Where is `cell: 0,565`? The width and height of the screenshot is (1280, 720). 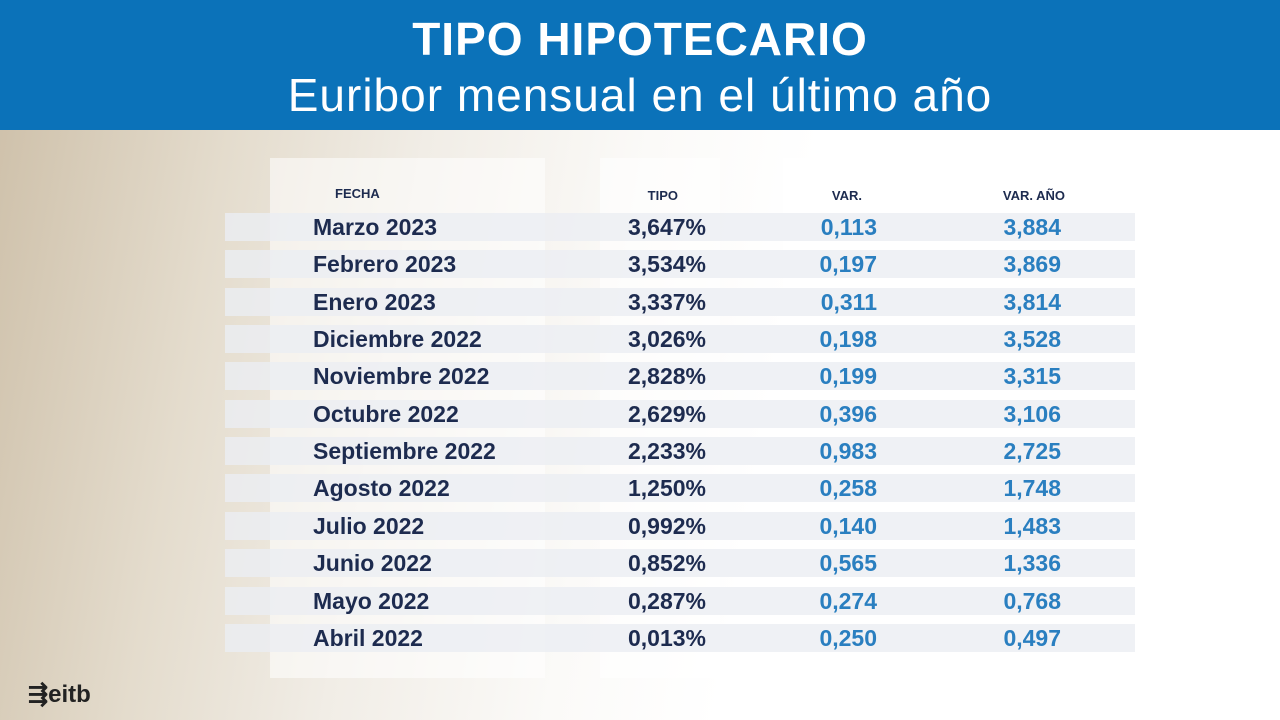
cell: 0,565 is located at coordinates (848, 563).